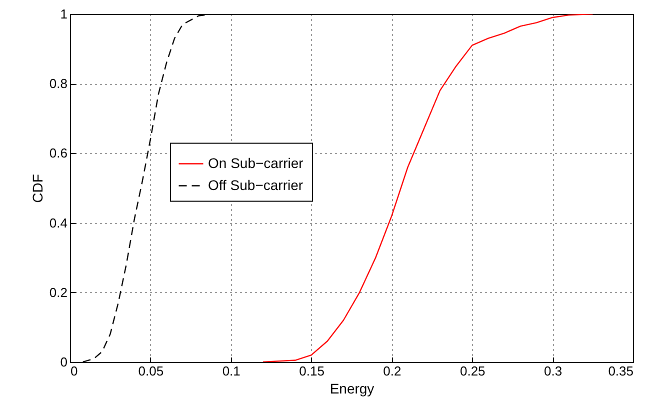 The image size is (650, 415). Describe the element at coordinates (256, 162) in the screenshot. I see `legend-label: On Sub−carrier` at that location.